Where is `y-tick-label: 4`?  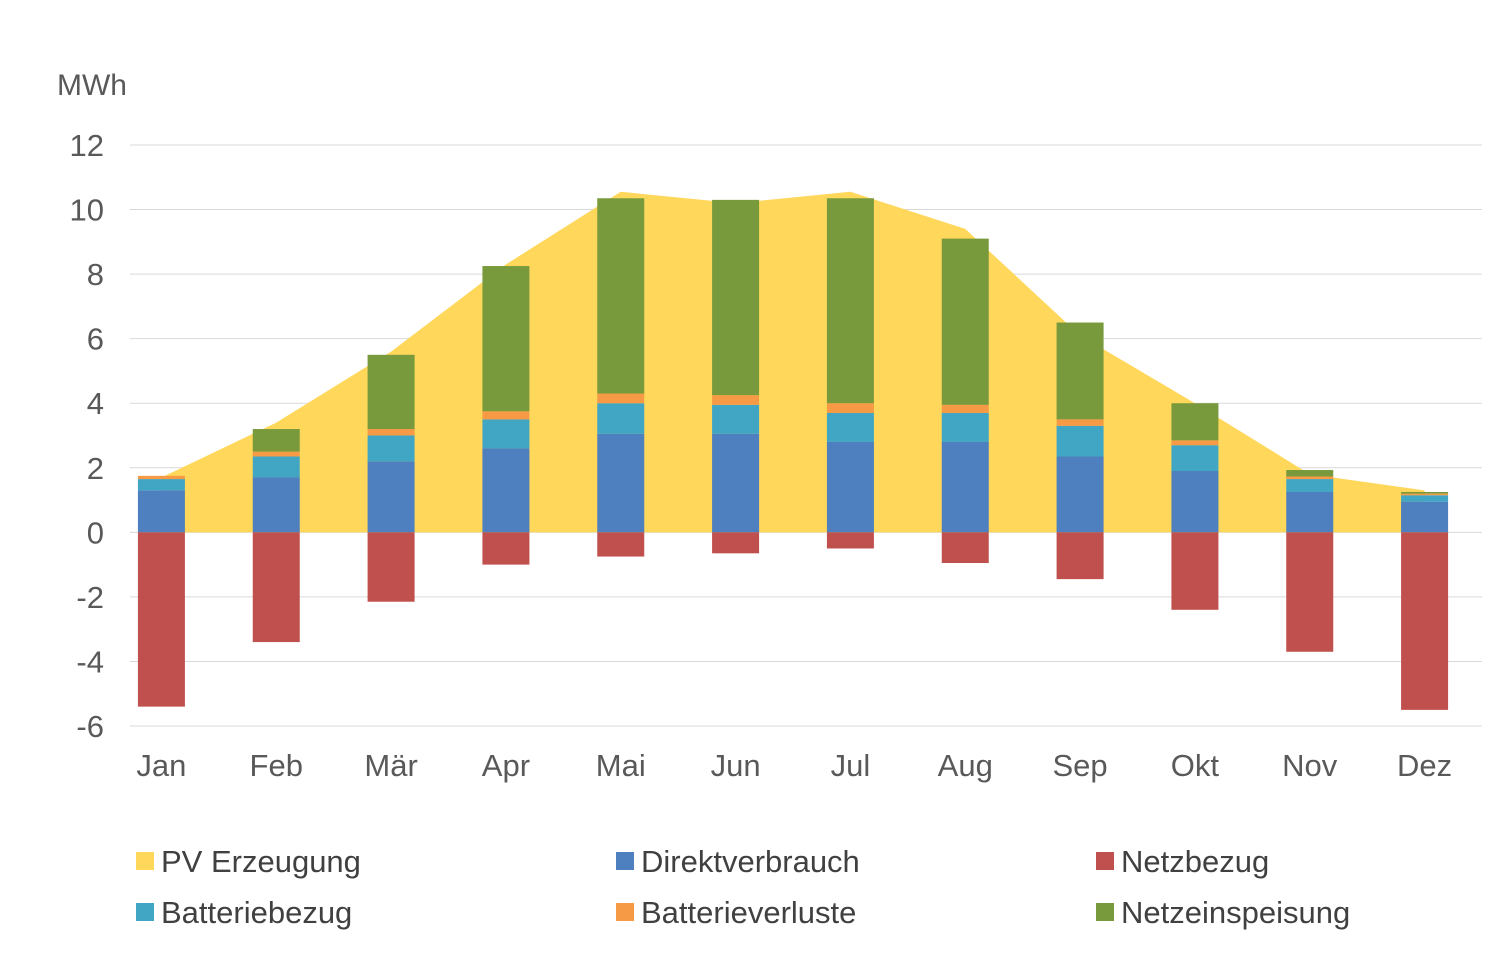
y-tick-label: 4 is located at coordinates (95, 403).